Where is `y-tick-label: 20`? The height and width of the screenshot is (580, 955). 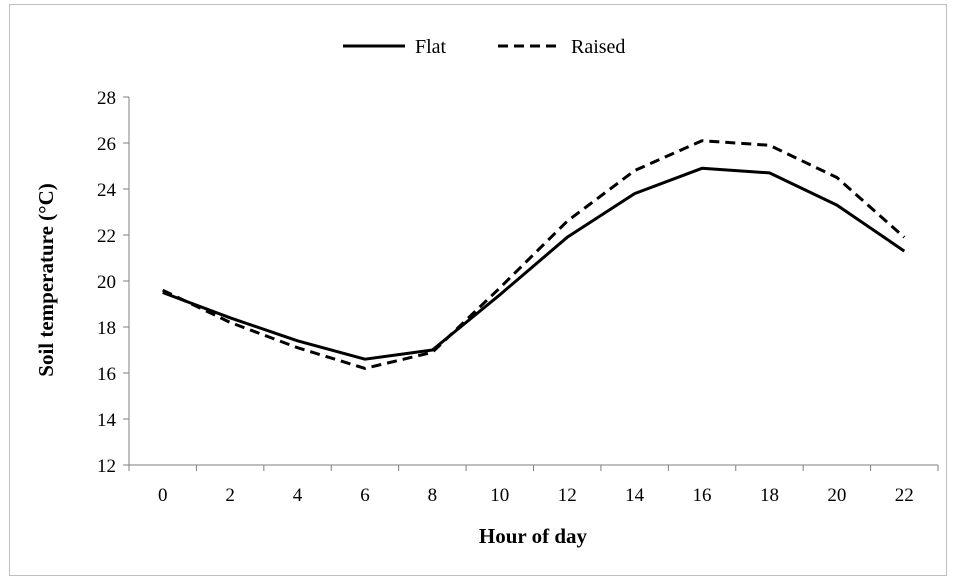
y-tick-label: 20 is located at coordinates (106, 282).